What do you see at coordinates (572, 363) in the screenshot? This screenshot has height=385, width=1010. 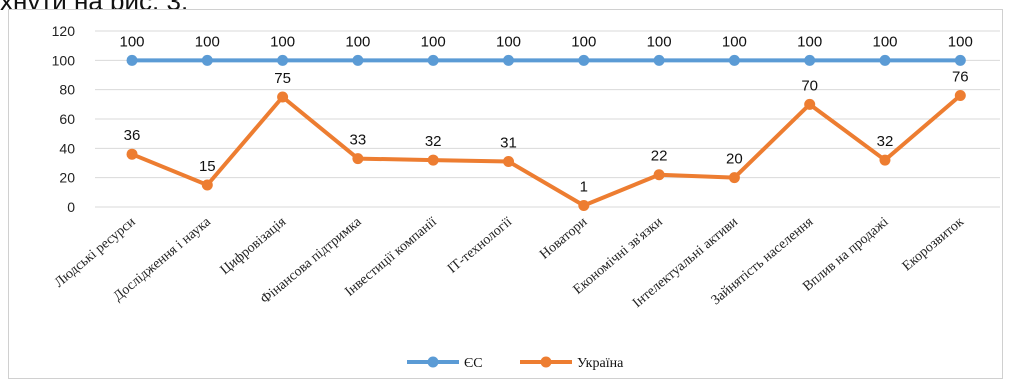 I see `legend-item: Україна` at bounding box center [572, 363].